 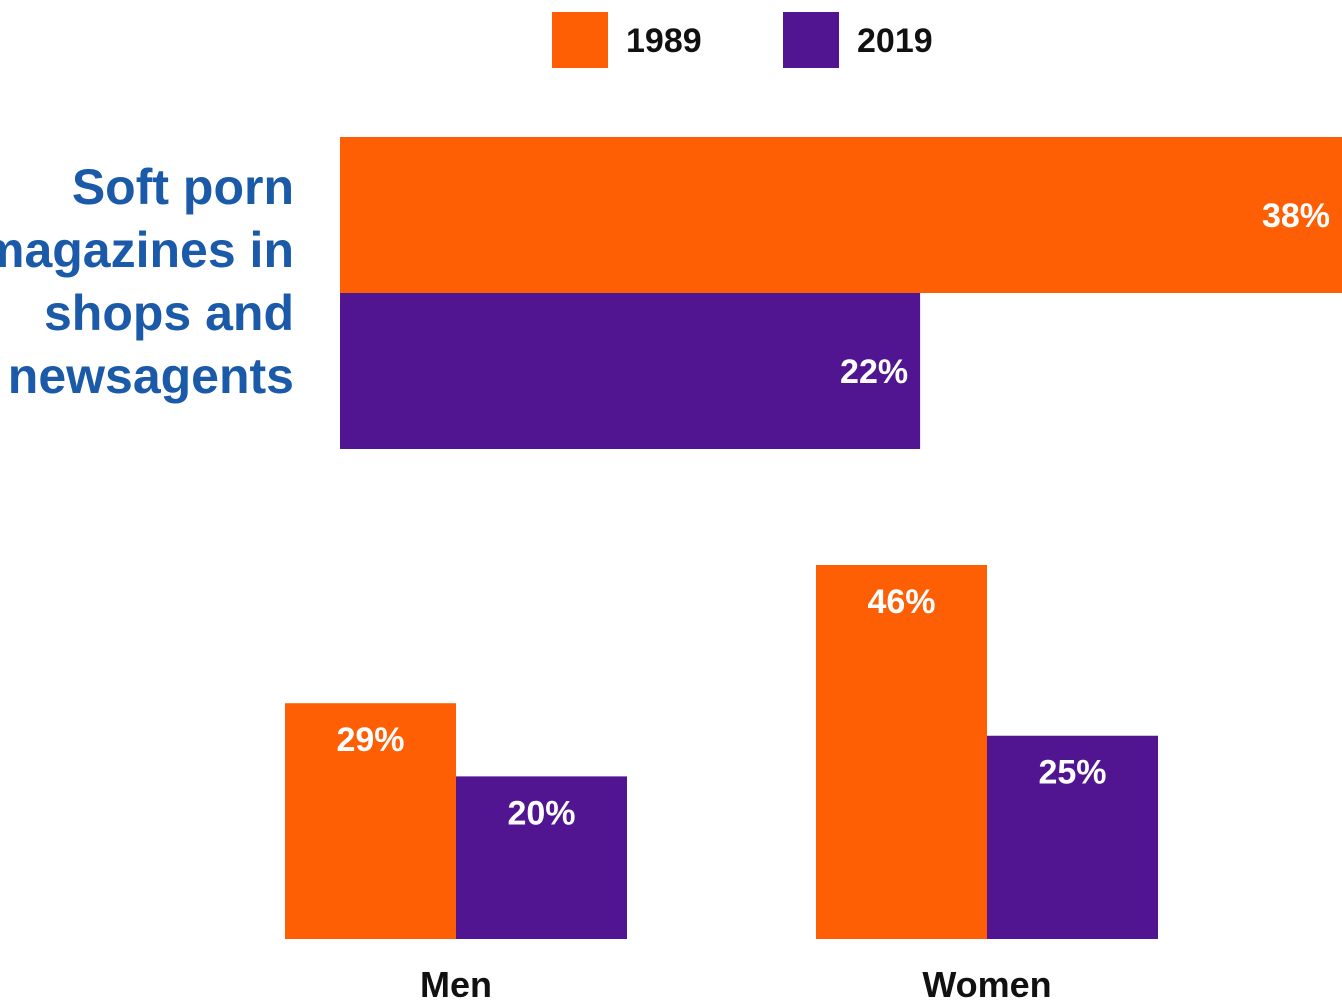 What do you see at coordinates (901, 602) in the screenshot?
I see `bar-label-women-1989: 46%` at bounding box center [901, 602].